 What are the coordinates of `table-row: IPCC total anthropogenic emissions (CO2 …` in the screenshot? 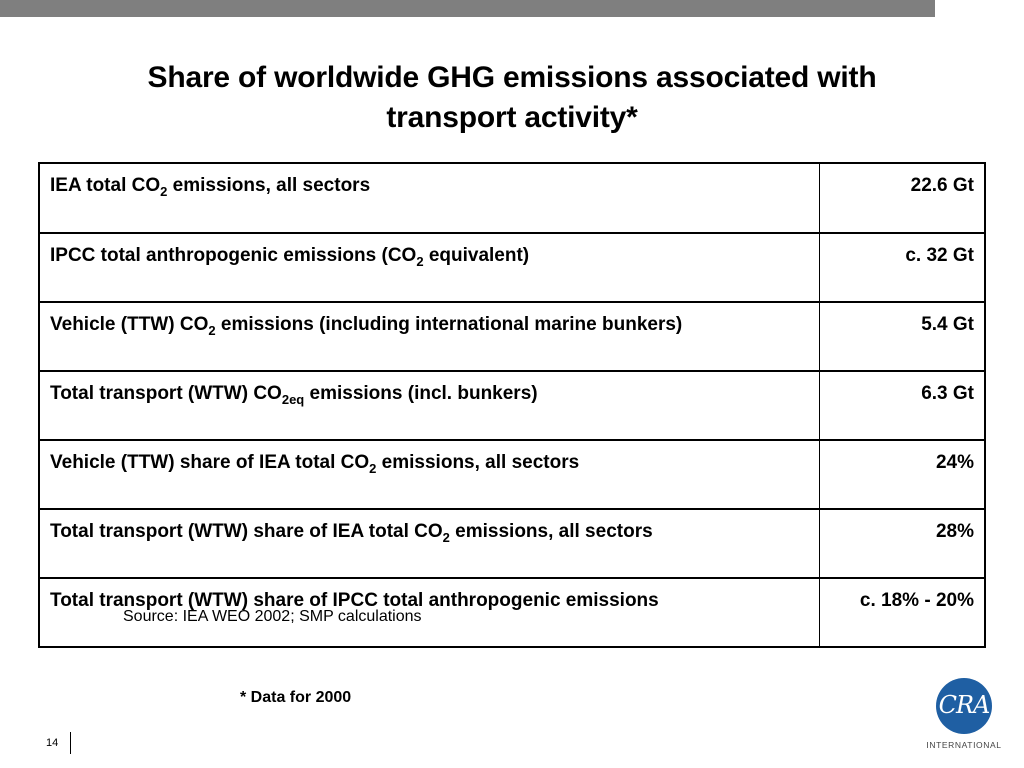 It's located at (512, 266).